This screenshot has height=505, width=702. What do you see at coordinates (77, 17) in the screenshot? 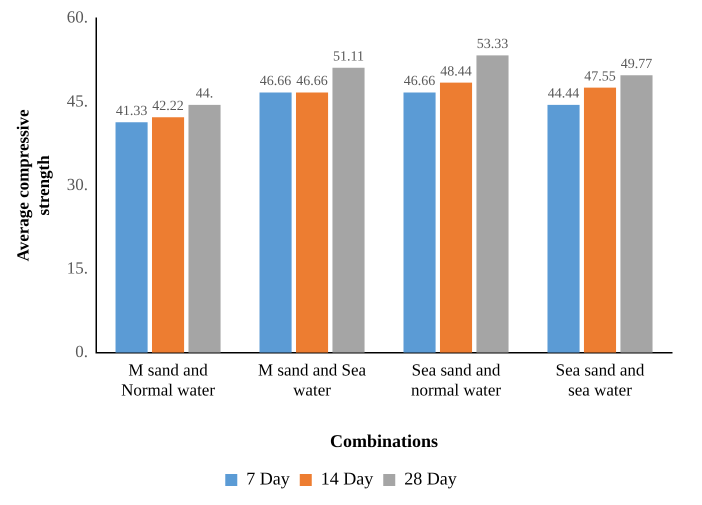
I see `y-tick-label: 60.` at bounding box center [77, 17].